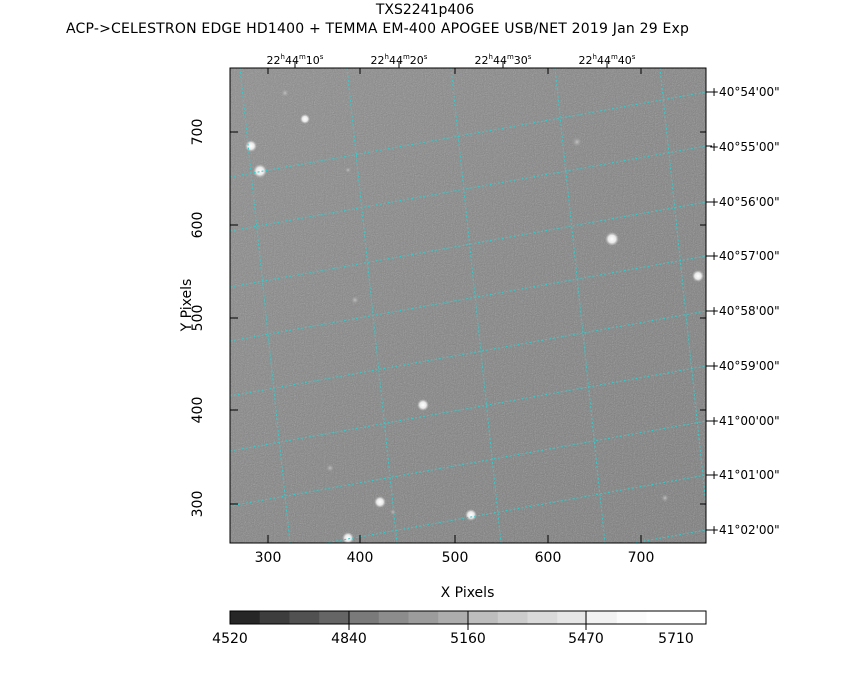 Image resolution: width=850 pixels, height=680 pixels. What do you see at coordinates (198, 132) in the screenshot?
I see `y-tick-label: 700` at bounding box center [198, 132].